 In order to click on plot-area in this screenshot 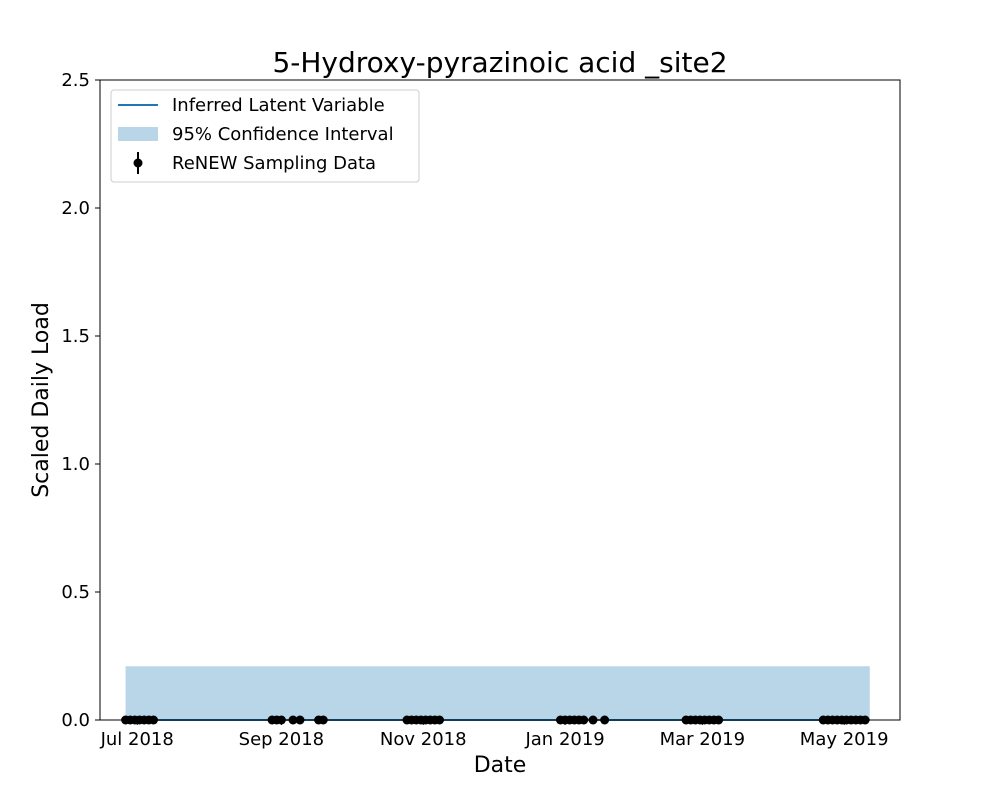, I will do `click(495, 695)`.